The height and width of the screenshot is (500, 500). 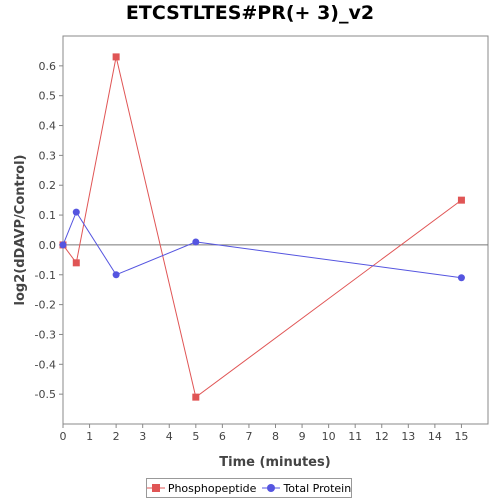 What do you see at coordinates (435, 436) in the screenshot?
I see `x-tick-label: 14` at bounding box center [435, 436].